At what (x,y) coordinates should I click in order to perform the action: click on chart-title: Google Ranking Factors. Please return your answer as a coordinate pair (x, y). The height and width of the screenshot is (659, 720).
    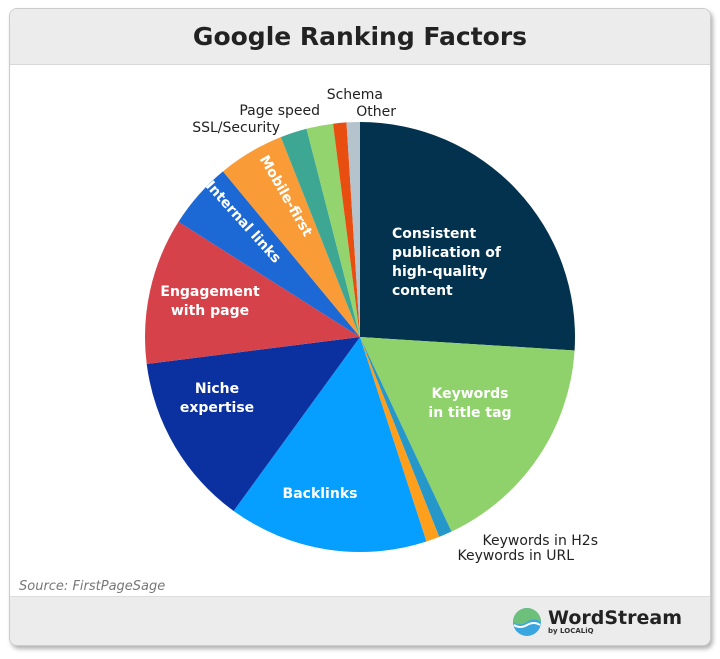
    Looking at the image, I should click on (360, 36).